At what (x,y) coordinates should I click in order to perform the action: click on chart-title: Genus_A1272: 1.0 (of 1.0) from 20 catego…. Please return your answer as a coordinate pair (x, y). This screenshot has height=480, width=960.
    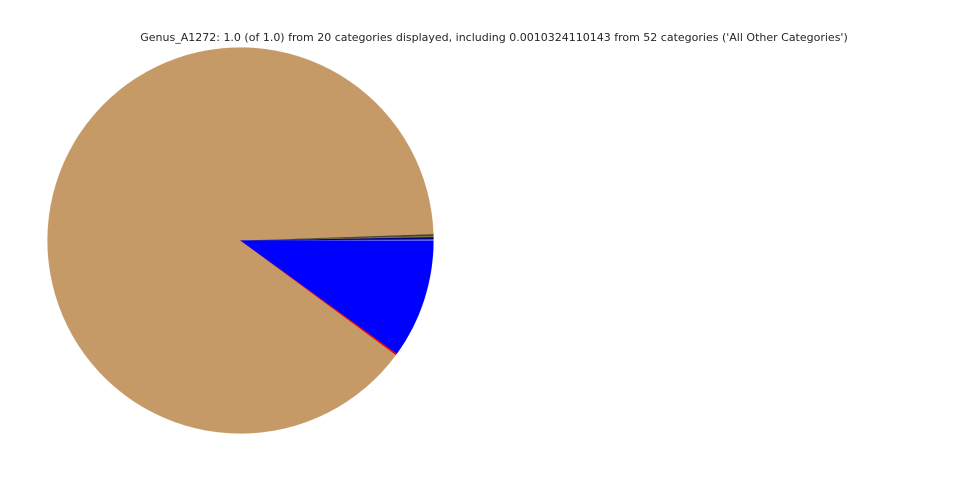
    Looking at the image, I should click on (494, 37).